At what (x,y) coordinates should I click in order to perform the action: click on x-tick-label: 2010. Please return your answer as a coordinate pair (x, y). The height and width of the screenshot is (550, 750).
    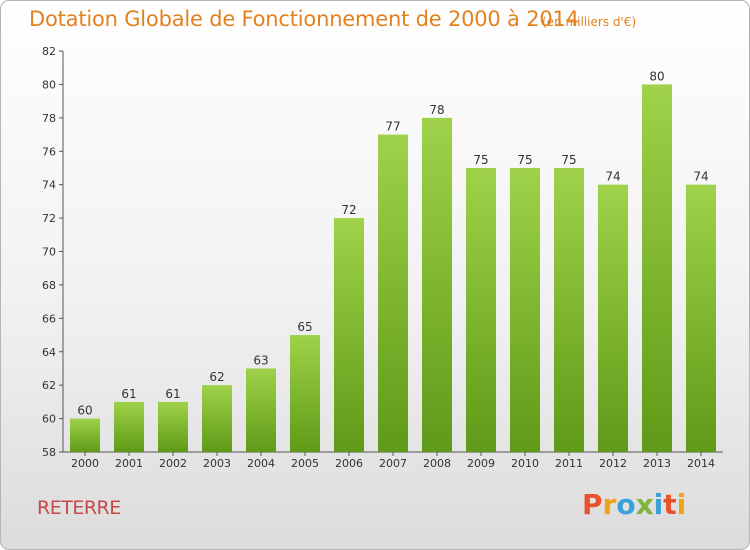
    Looking at the image, I should click on (525, 463).